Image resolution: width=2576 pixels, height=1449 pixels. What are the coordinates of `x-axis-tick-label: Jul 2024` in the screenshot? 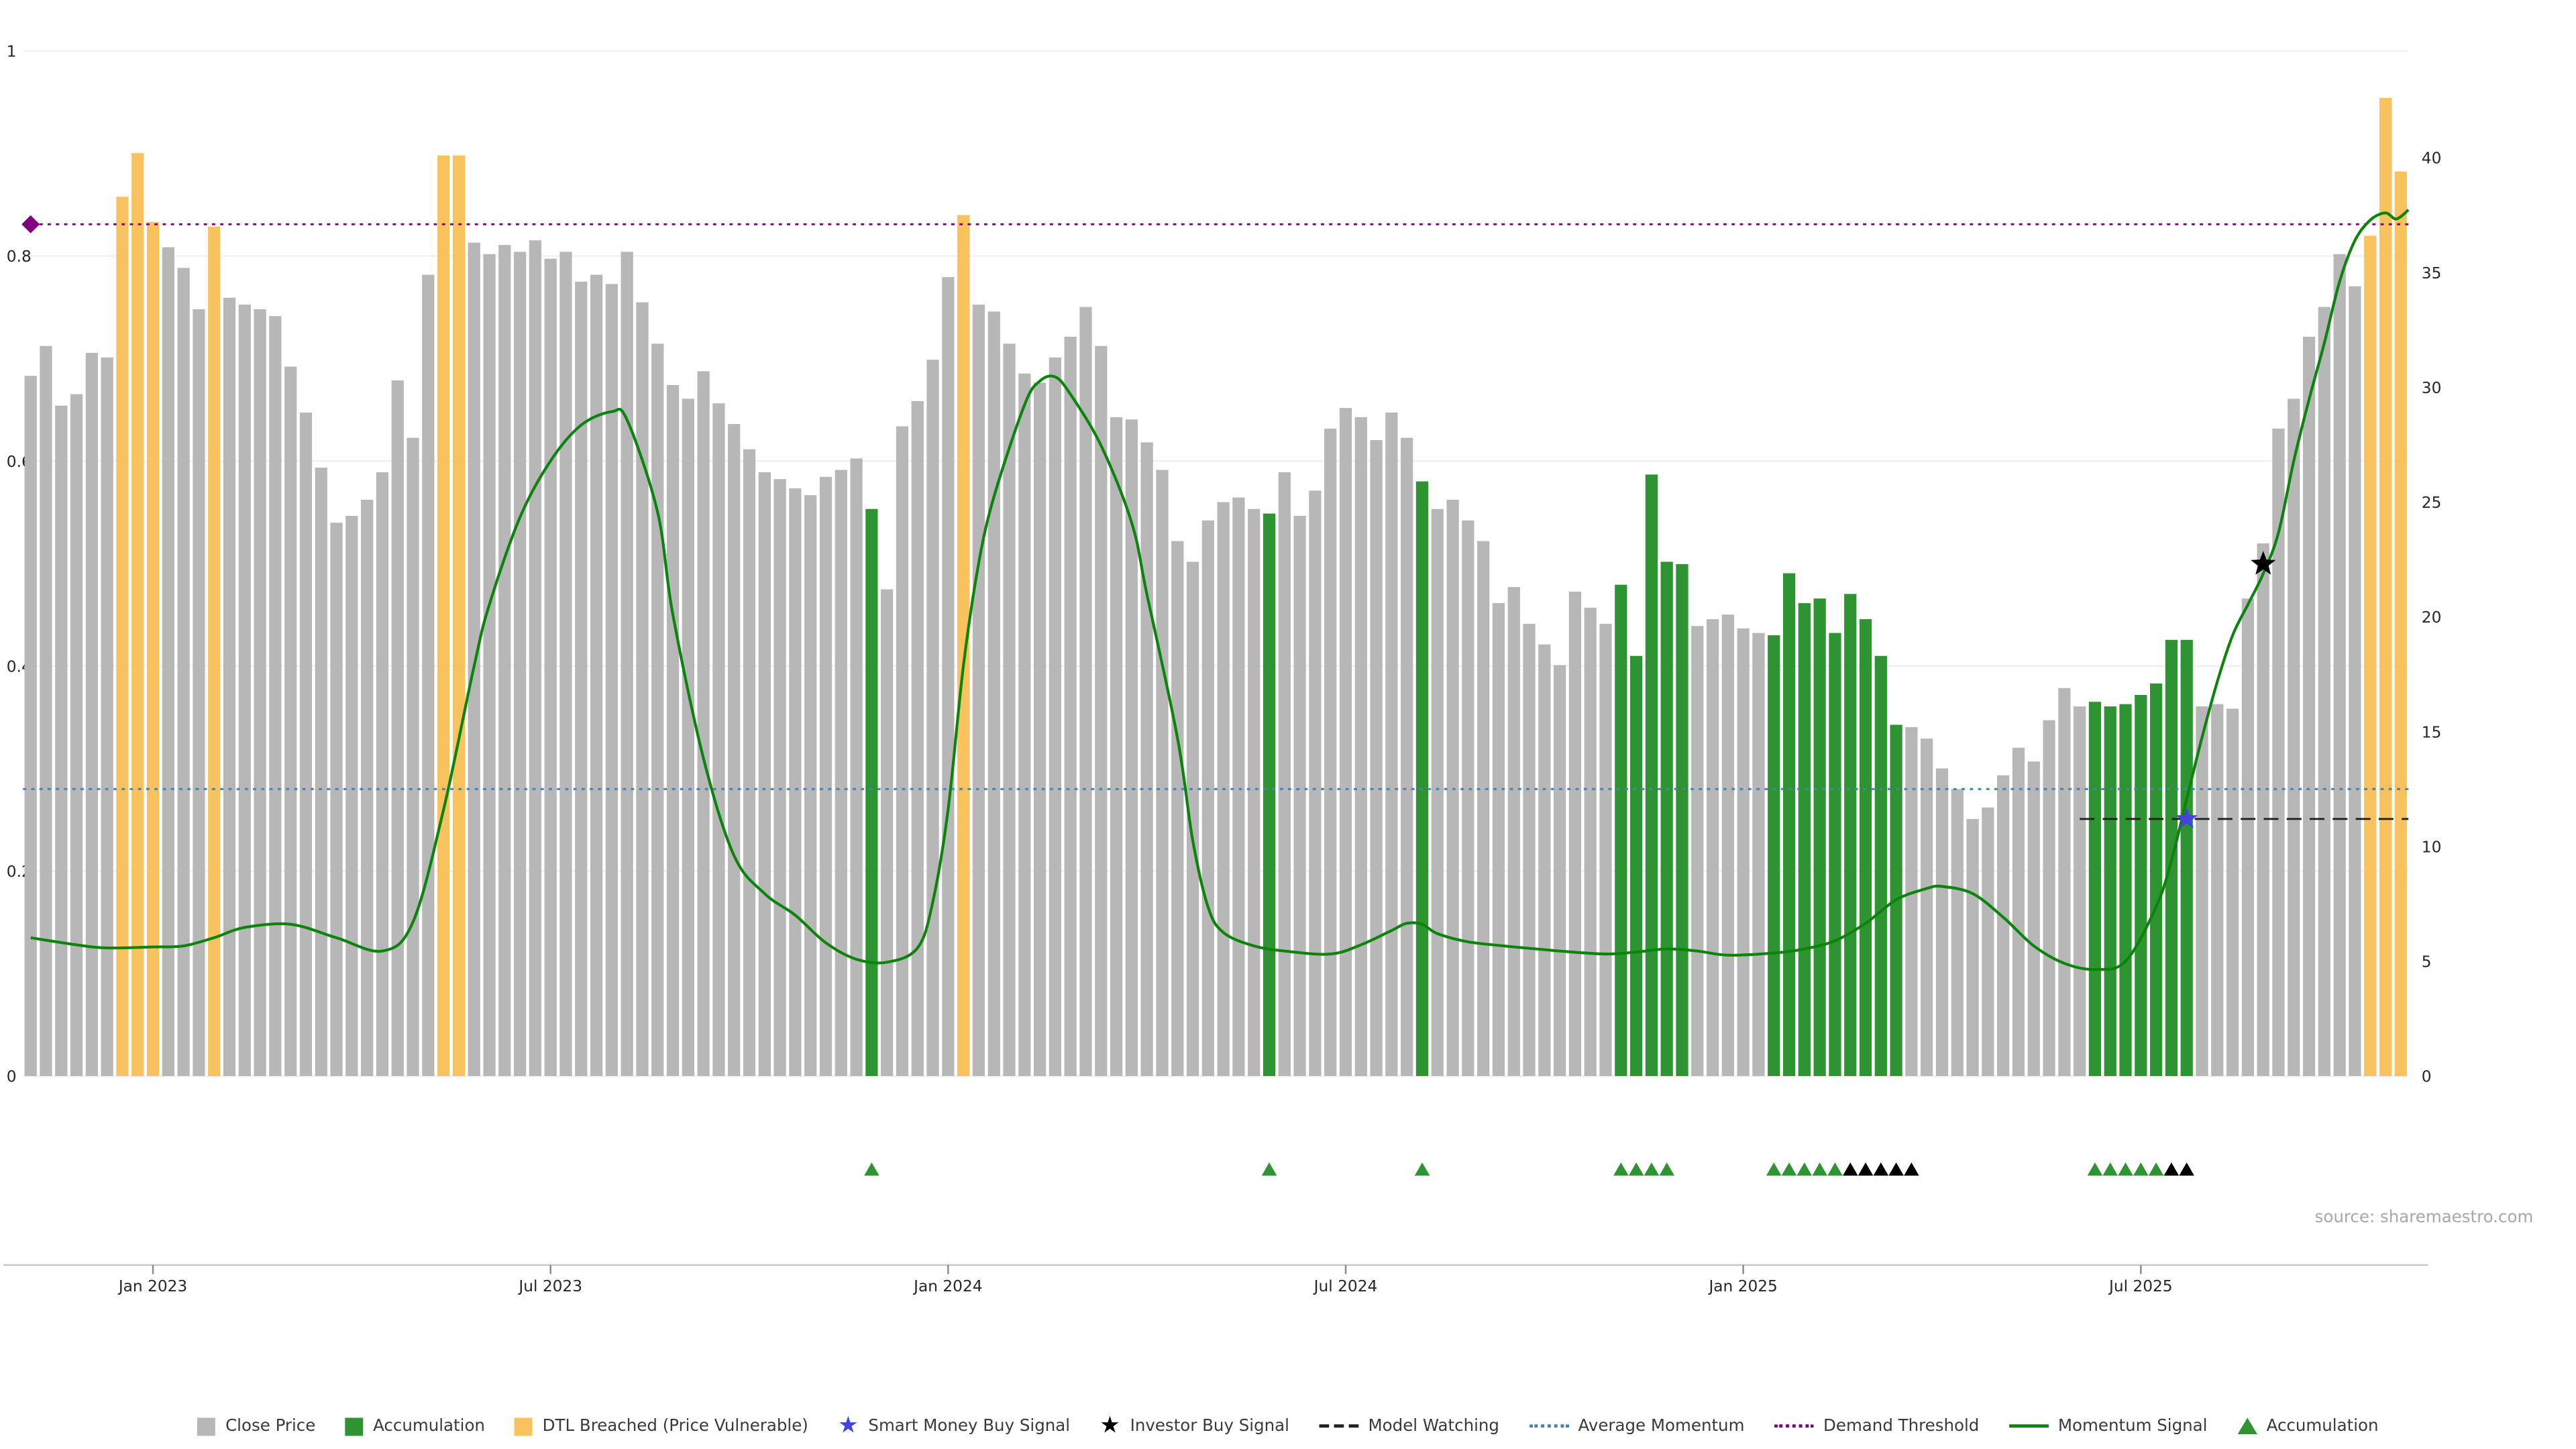 It's located at (1345, 1286).